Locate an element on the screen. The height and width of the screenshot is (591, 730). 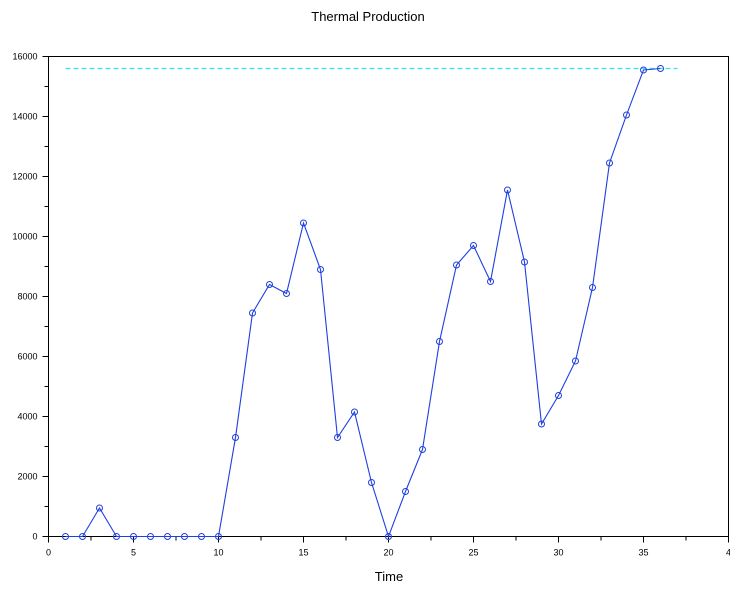
y-axis: 0 2000 4000 6000 8000 10000 12000 14000 16000 is located at coordinates (30, 297).